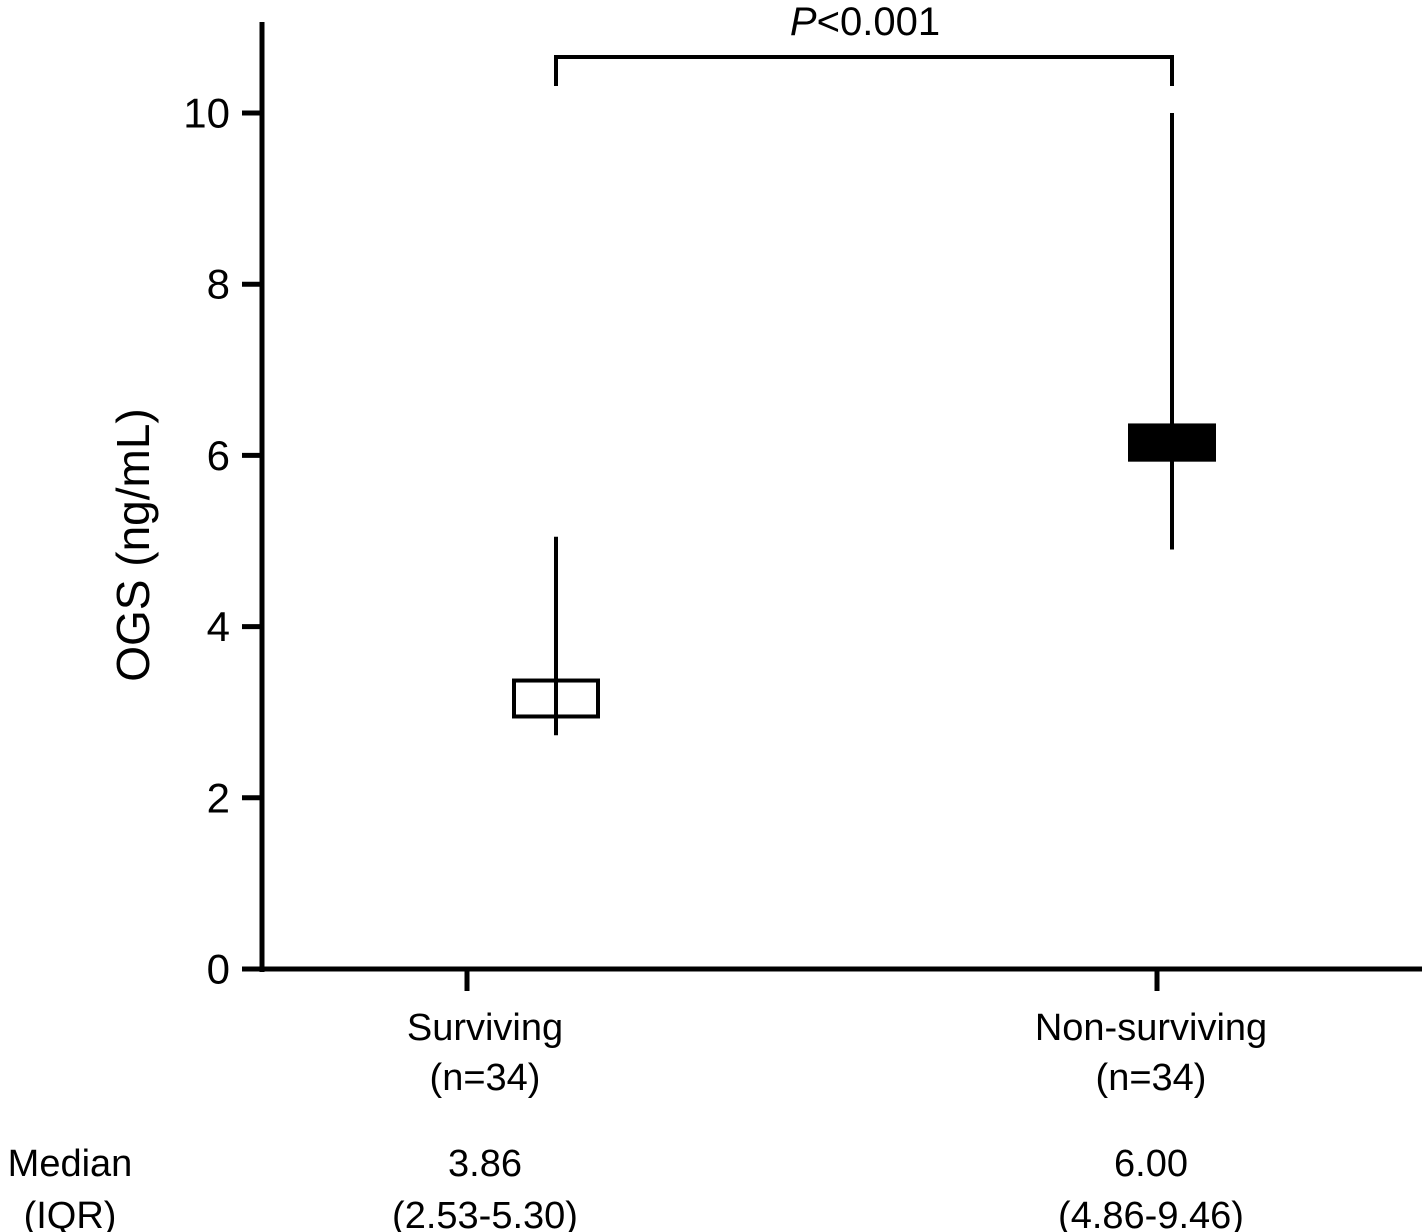 This screenshot has height=1232, width=1422. I want to click on stats-row-header: Median (IQR), so click(70, 1185).